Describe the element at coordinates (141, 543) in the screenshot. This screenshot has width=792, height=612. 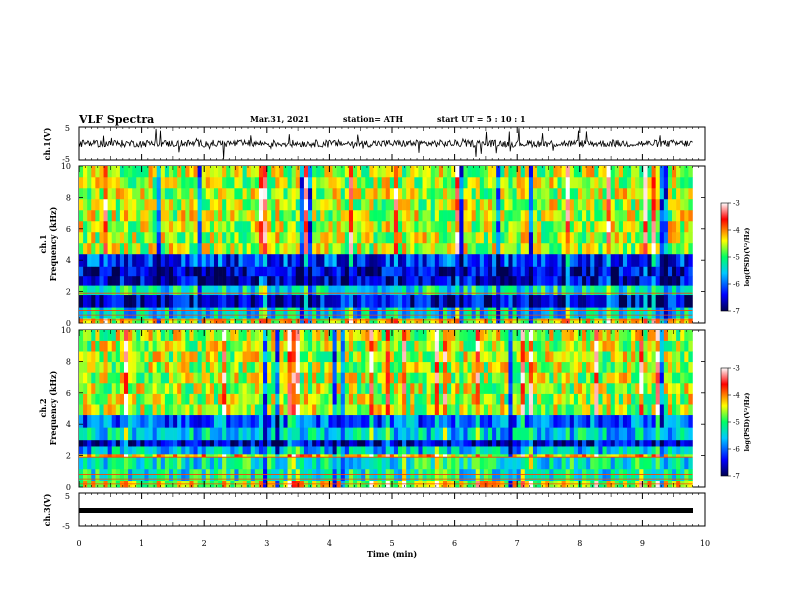
I see `time-tick-label: 1` at that location.